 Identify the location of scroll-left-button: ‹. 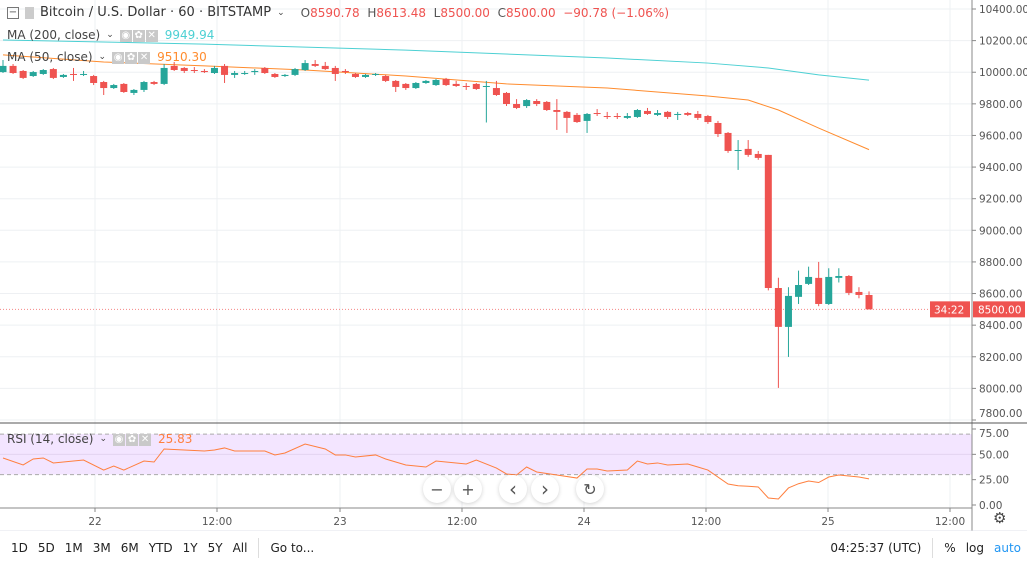
(513, 489).